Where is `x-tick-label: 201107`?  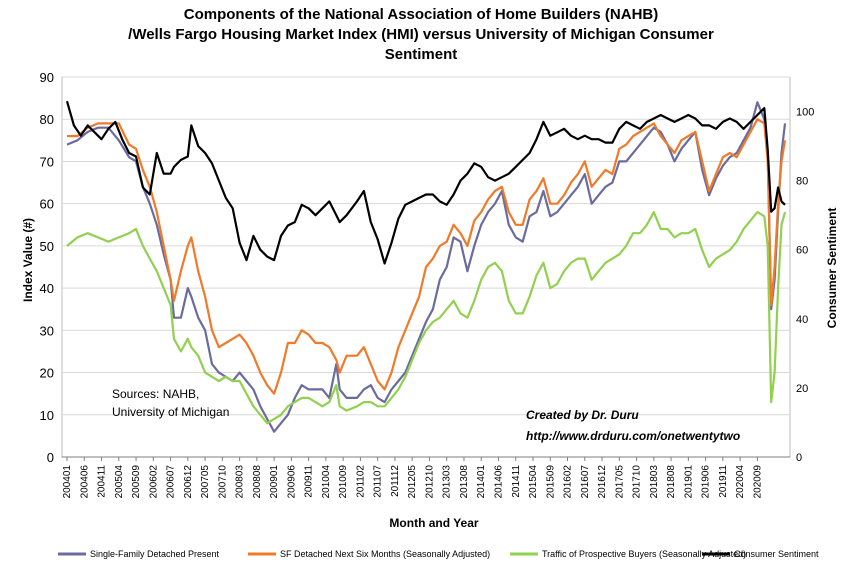
x-tick-label: 201107 is located at coordinates (378, 481).